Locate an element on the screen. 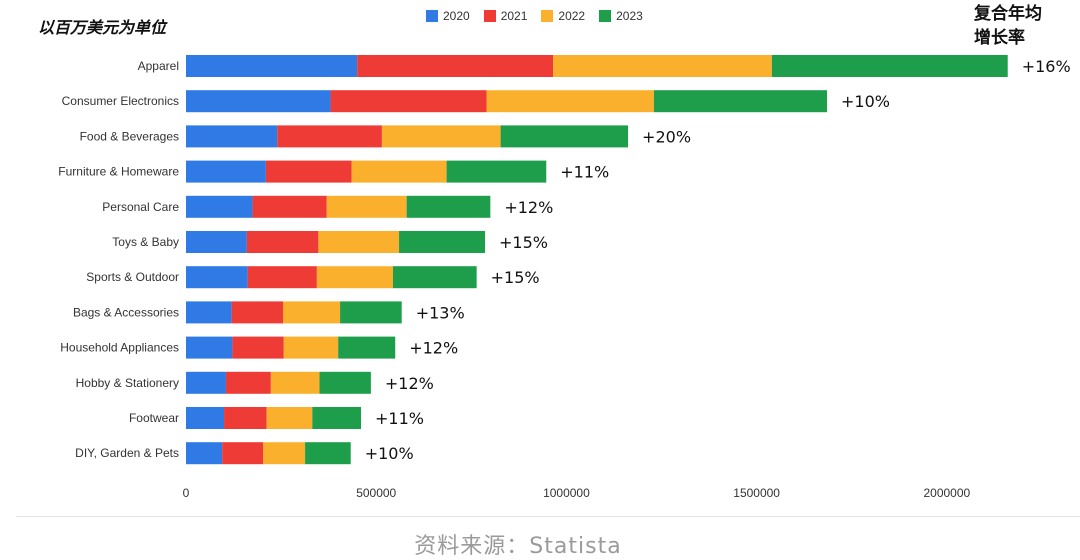 The image size is (1080, 560). bar-segment-toys-baby-2023 is located at coordinates (442, 242).